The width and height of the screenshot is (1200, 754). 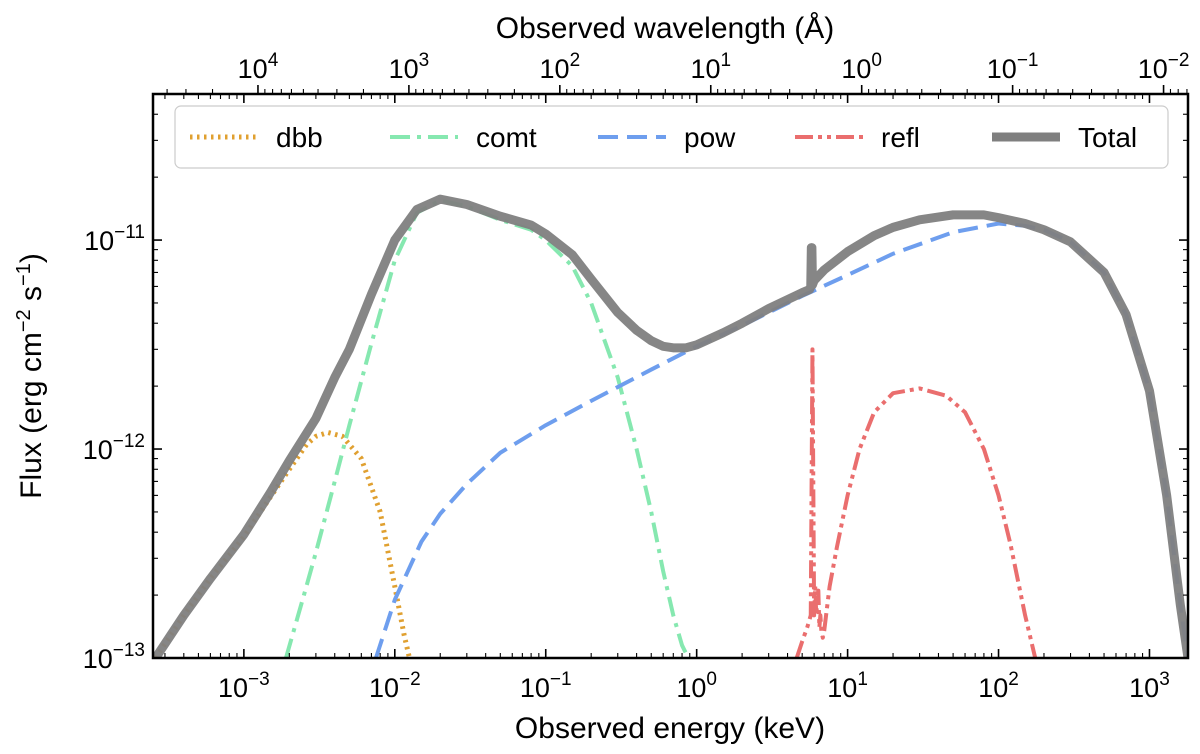 I want to click on legend: dbb comt pow refl Total, so click(x=671, y=137).